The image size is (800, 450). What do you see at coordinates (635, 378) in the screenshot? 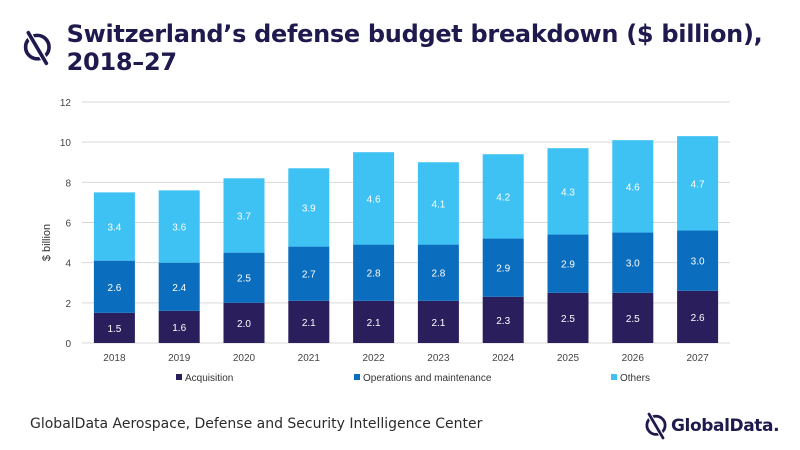
I see `legend-label: Others` at bounding box center [635, 378].